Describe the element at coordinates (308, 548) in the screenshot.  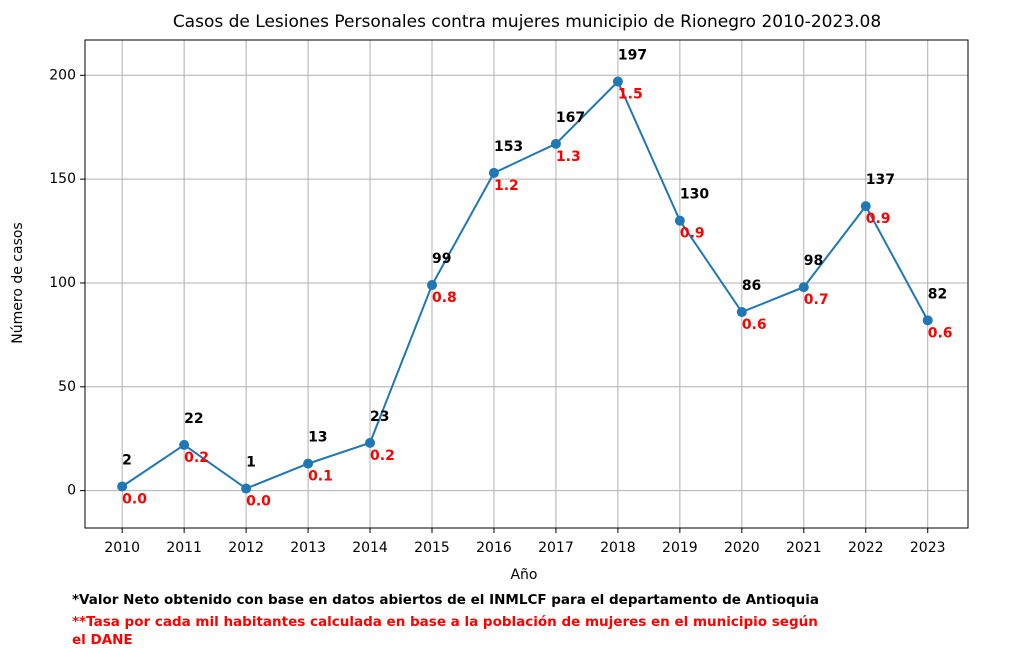
I see `x-tick-label: 2013` at that location.